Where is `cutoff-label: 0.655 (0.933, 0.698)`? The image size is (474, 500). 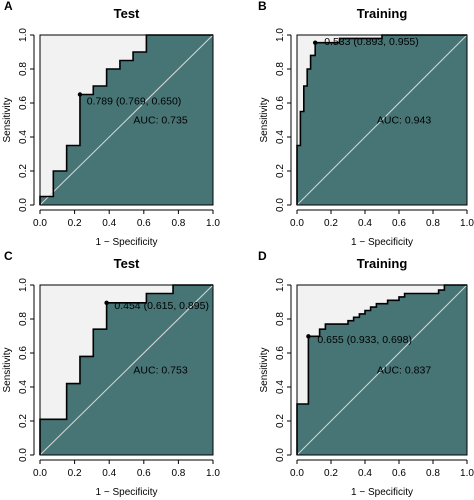
cutoff-label: 0.655 (0.933, 0.698) is located at coordinates (364, 340).